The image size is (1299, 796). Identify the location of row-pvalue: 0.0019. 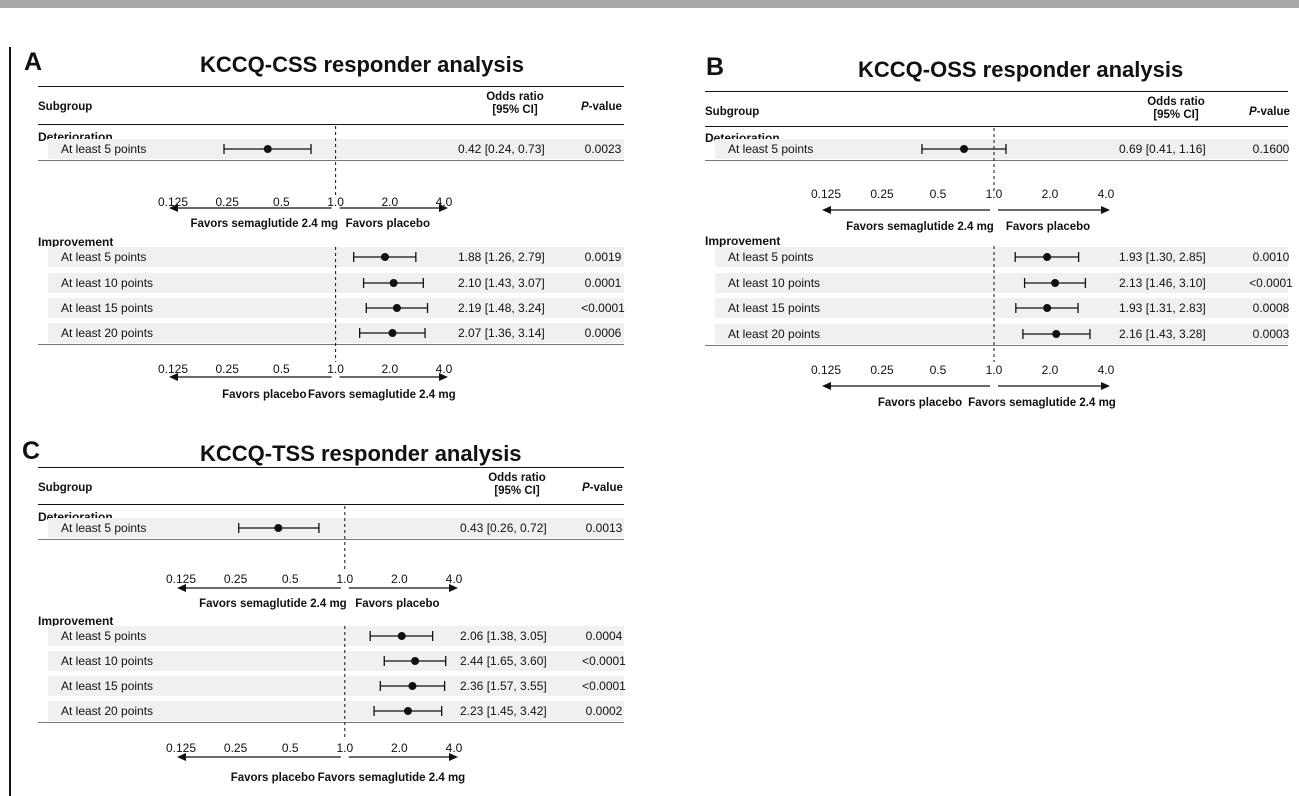
(603, 257).